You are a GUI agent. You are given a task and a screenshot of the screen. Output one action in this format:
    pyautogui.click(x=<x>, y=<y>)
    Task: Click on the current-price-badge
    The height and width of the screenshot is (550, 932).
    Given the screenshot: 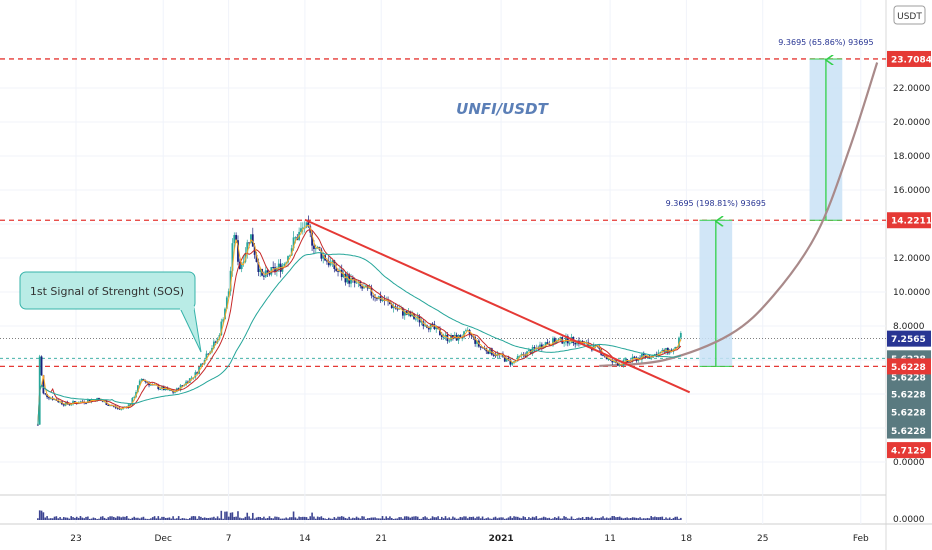 What is the action you would take?
    pyautogui.click(x=909, y=338)
    